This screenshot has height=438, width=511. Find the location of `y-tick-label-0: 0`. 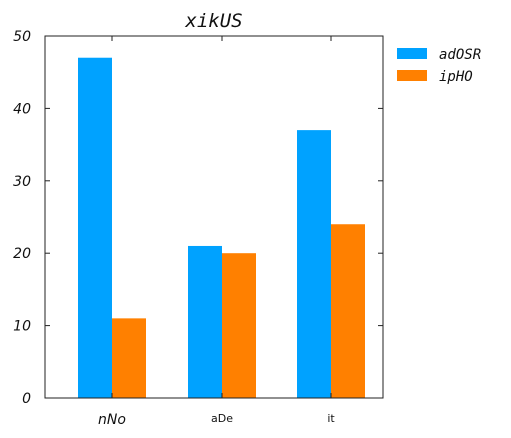

y-tick-label-0: 0 is located at coordinates (26, 399).